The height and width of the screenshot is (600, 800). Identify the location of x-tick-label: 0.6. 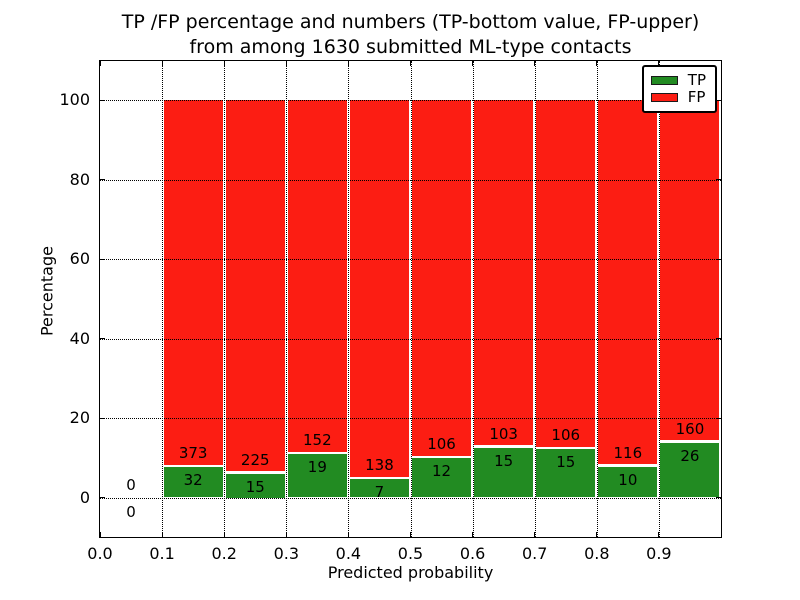
(472, 553).